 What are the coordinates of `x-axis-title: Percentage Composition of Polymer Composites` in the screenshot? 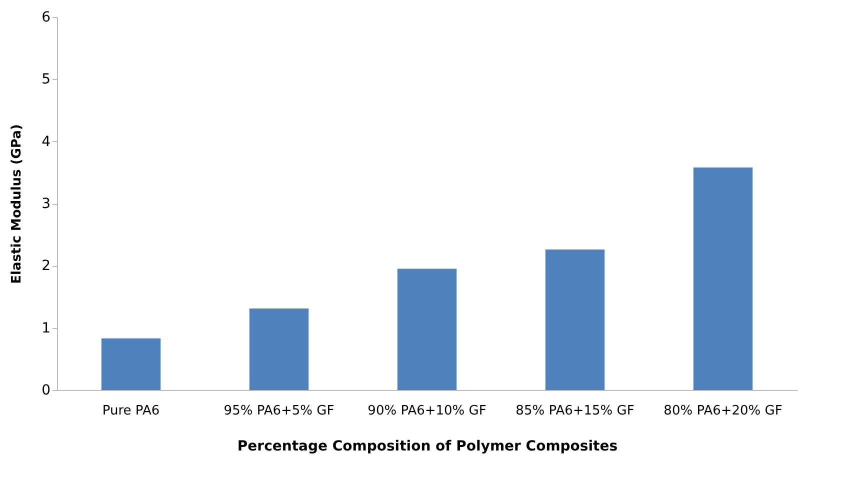 It's located at (427, 446).